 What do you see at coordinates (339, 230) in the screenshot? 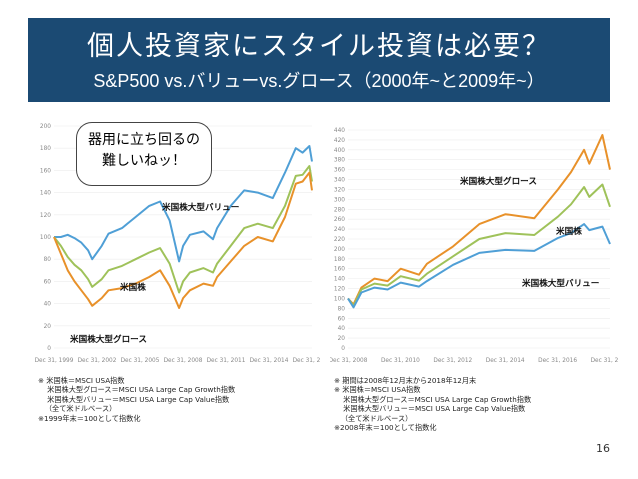
I see `y-tick-label: 240` at bounding box center [339, 230].